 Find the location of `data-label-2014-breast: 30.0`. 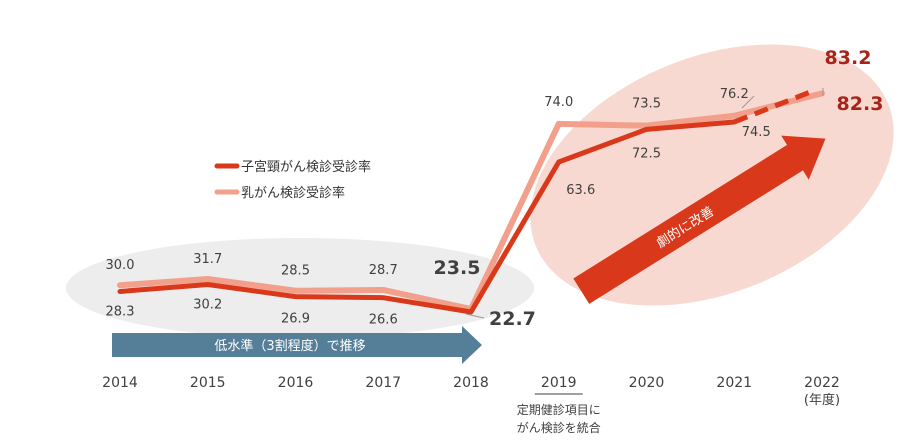

data-label-2014-breast: 30.0 is located at coordinates (120, 265).